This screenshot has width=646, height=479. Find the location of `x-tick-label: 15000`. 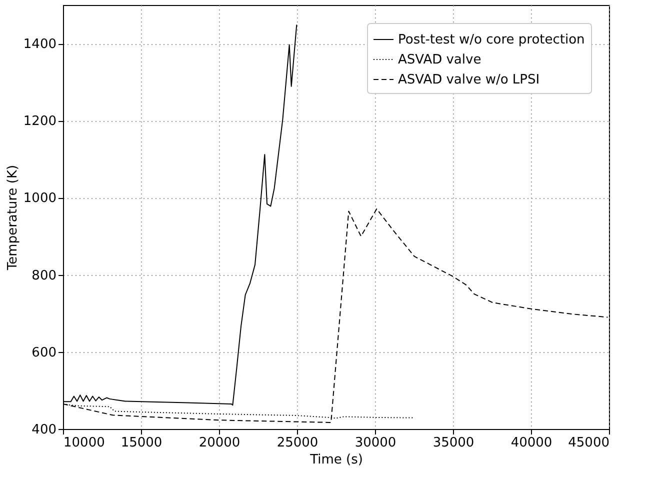

x-tick-label: 15000 is located at coordinates (141, 443).